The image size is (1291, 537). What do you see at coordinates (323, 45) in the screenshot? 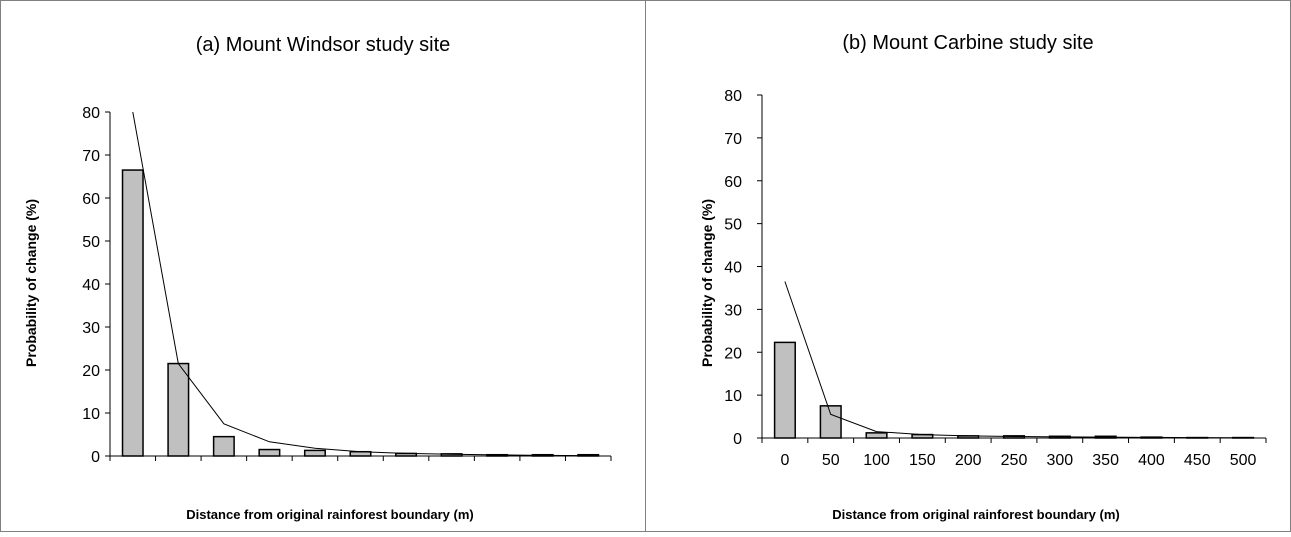
I see `panel-a-title: (a) Mount Windsor study site` at bounding box center [323, 45].